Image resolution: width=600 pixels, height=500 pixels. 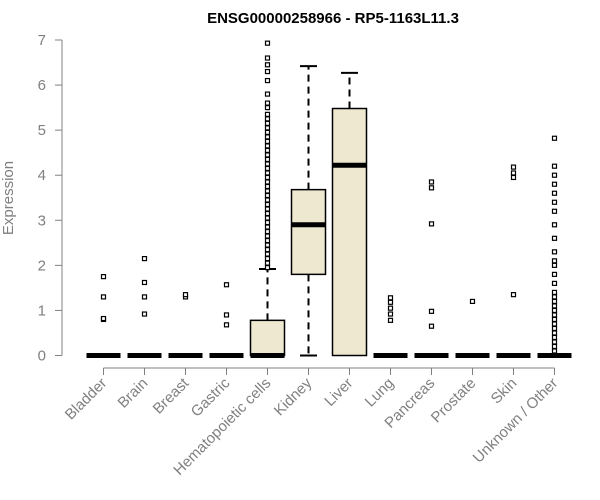 I want to click on box-prostate, so click(x=472, y=328).